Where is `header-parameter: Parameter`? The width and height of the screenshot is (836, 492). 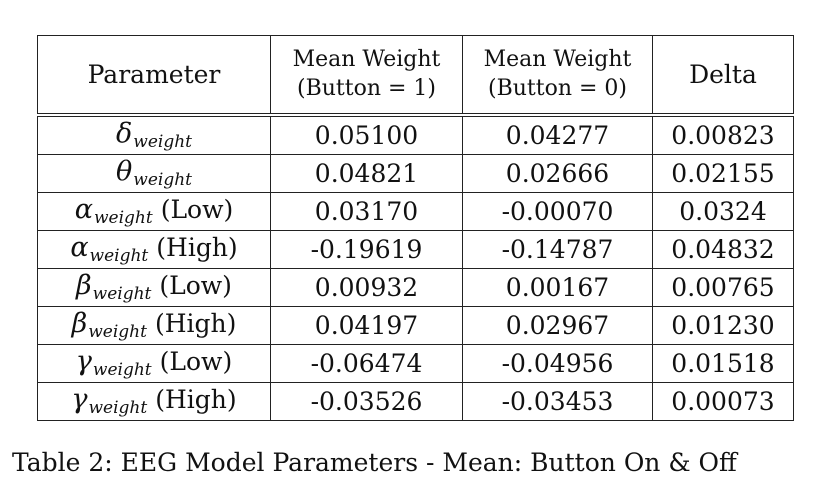 header-parameter: Parameter is located at coordinates (154, 75).